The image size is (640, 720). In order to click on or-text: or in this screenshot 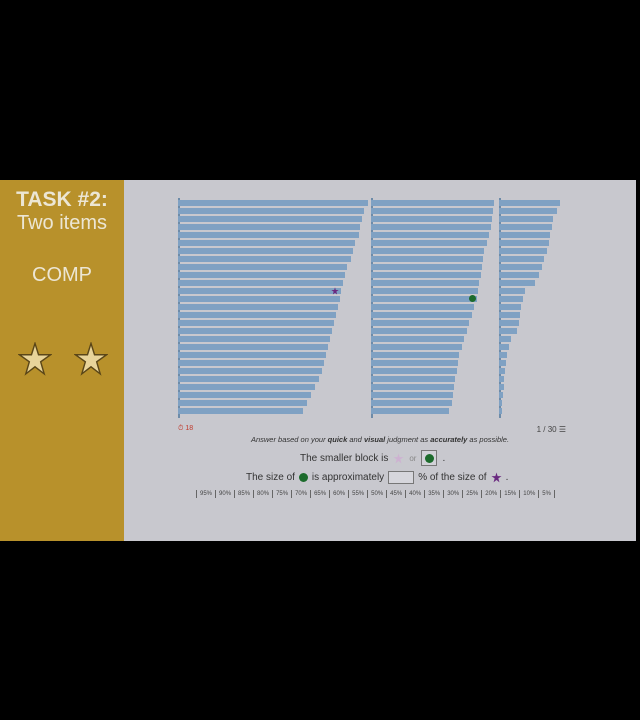, I will do `click(413, 458)`.